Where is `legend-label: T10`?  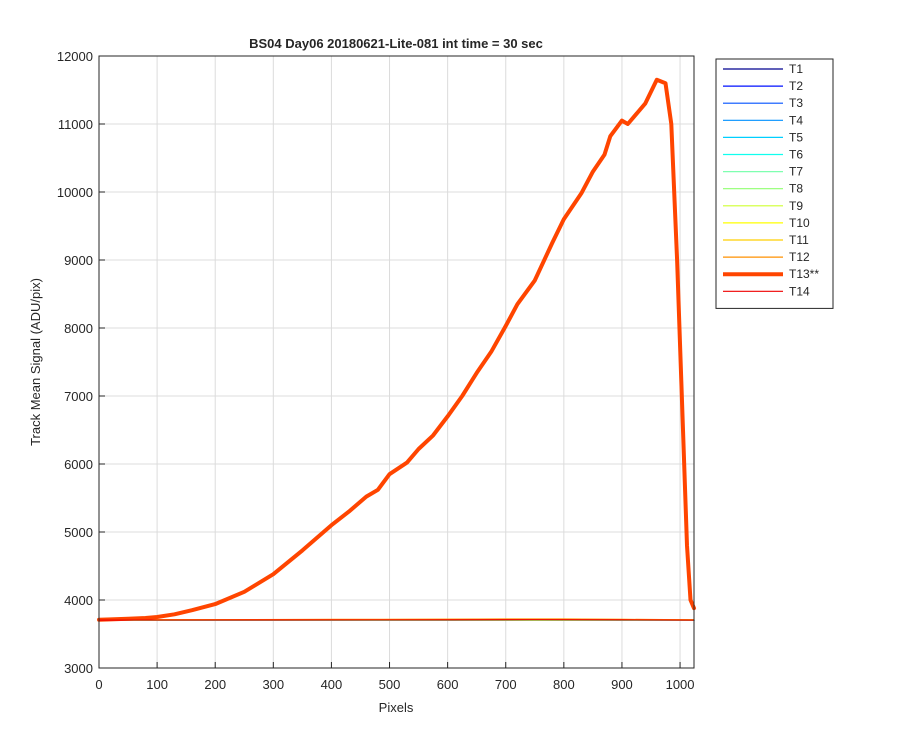 legend-label: T10 is located at coordinates (799, 223).